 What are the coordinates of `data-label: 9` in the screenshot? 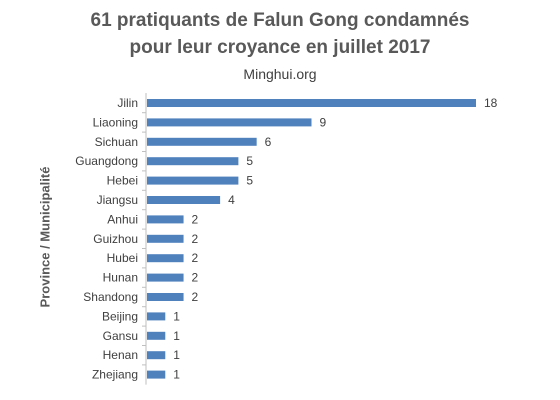 It's located at (323, 122).